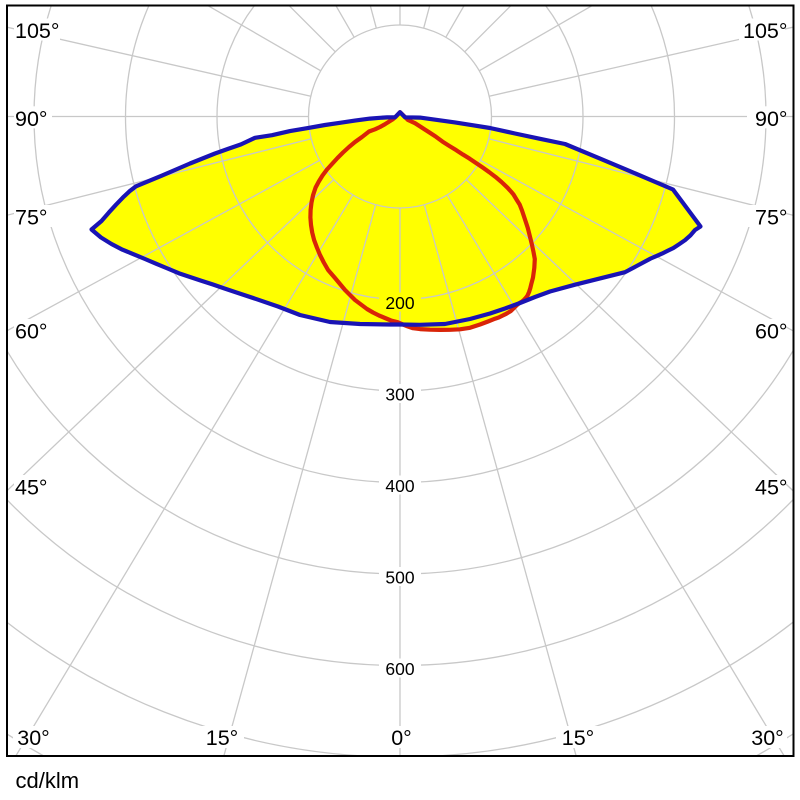 The image size is (800, 800). Describe the element at coordinates (399, 578) in the screenshot. I see `svg-text: 500` at that location.